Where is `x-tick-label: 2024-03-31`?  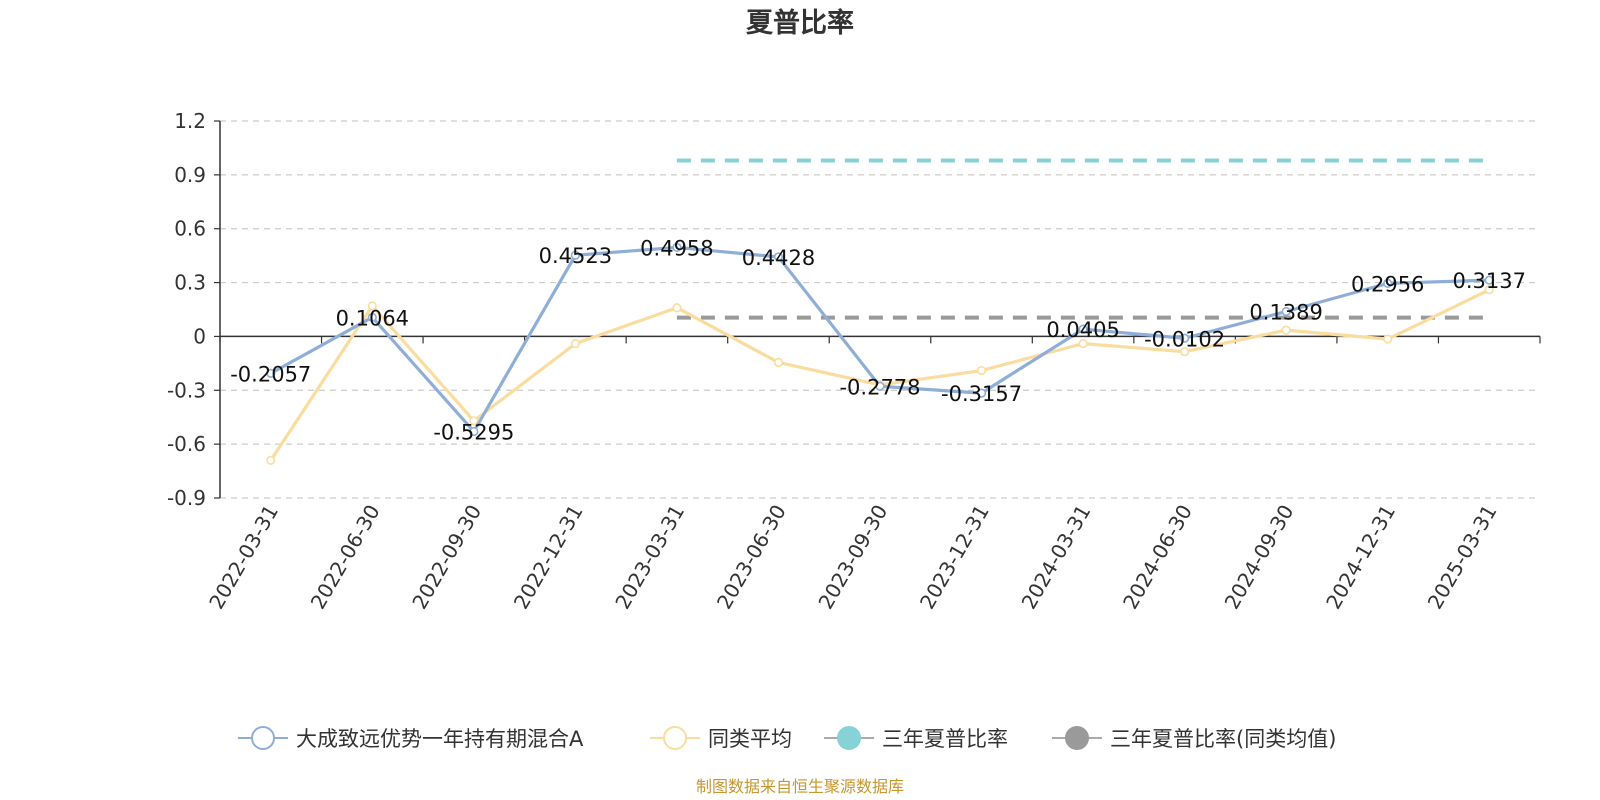
x-tick-label: 2024-03-31 is located at coordinates (1056, 557).